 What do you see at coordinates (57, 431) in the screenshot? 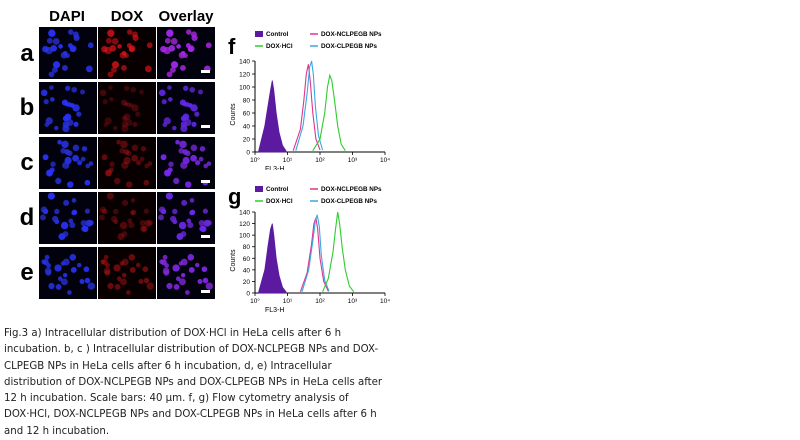
I see `caption-line: and 12 h incubation.` at bounding box center [57, 431].